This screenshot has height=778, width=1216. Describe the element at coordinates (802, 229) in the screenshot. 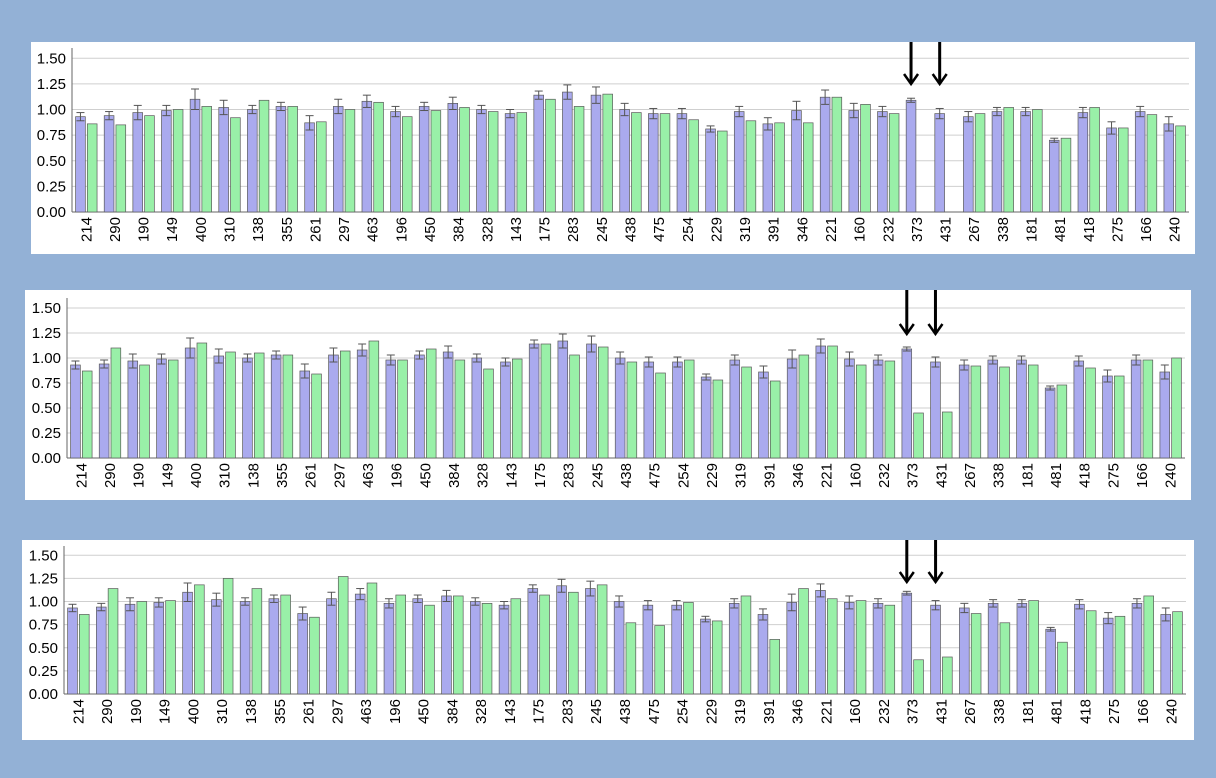

I see `x-tick-label: 346` at that location.